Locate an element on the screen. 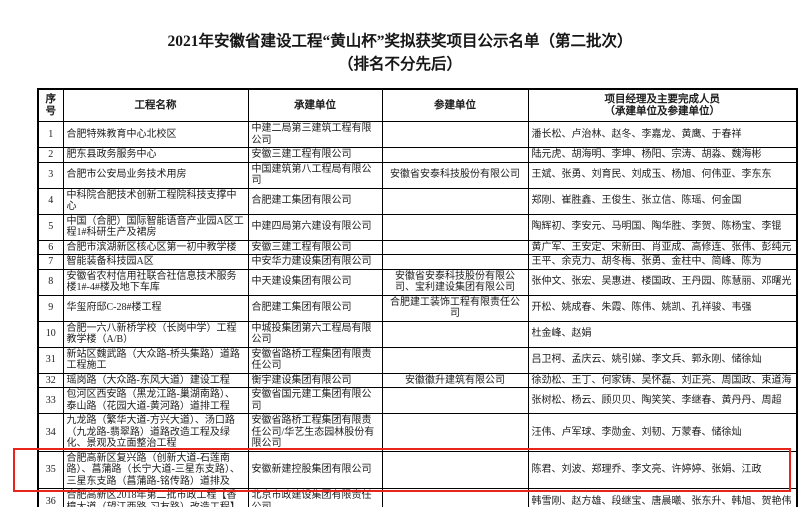  cell-personnel: 陶辉初、李安元、马明国、陶华胜、李贺、陈杨宝、李锟 is located at coordinates (662, 227).